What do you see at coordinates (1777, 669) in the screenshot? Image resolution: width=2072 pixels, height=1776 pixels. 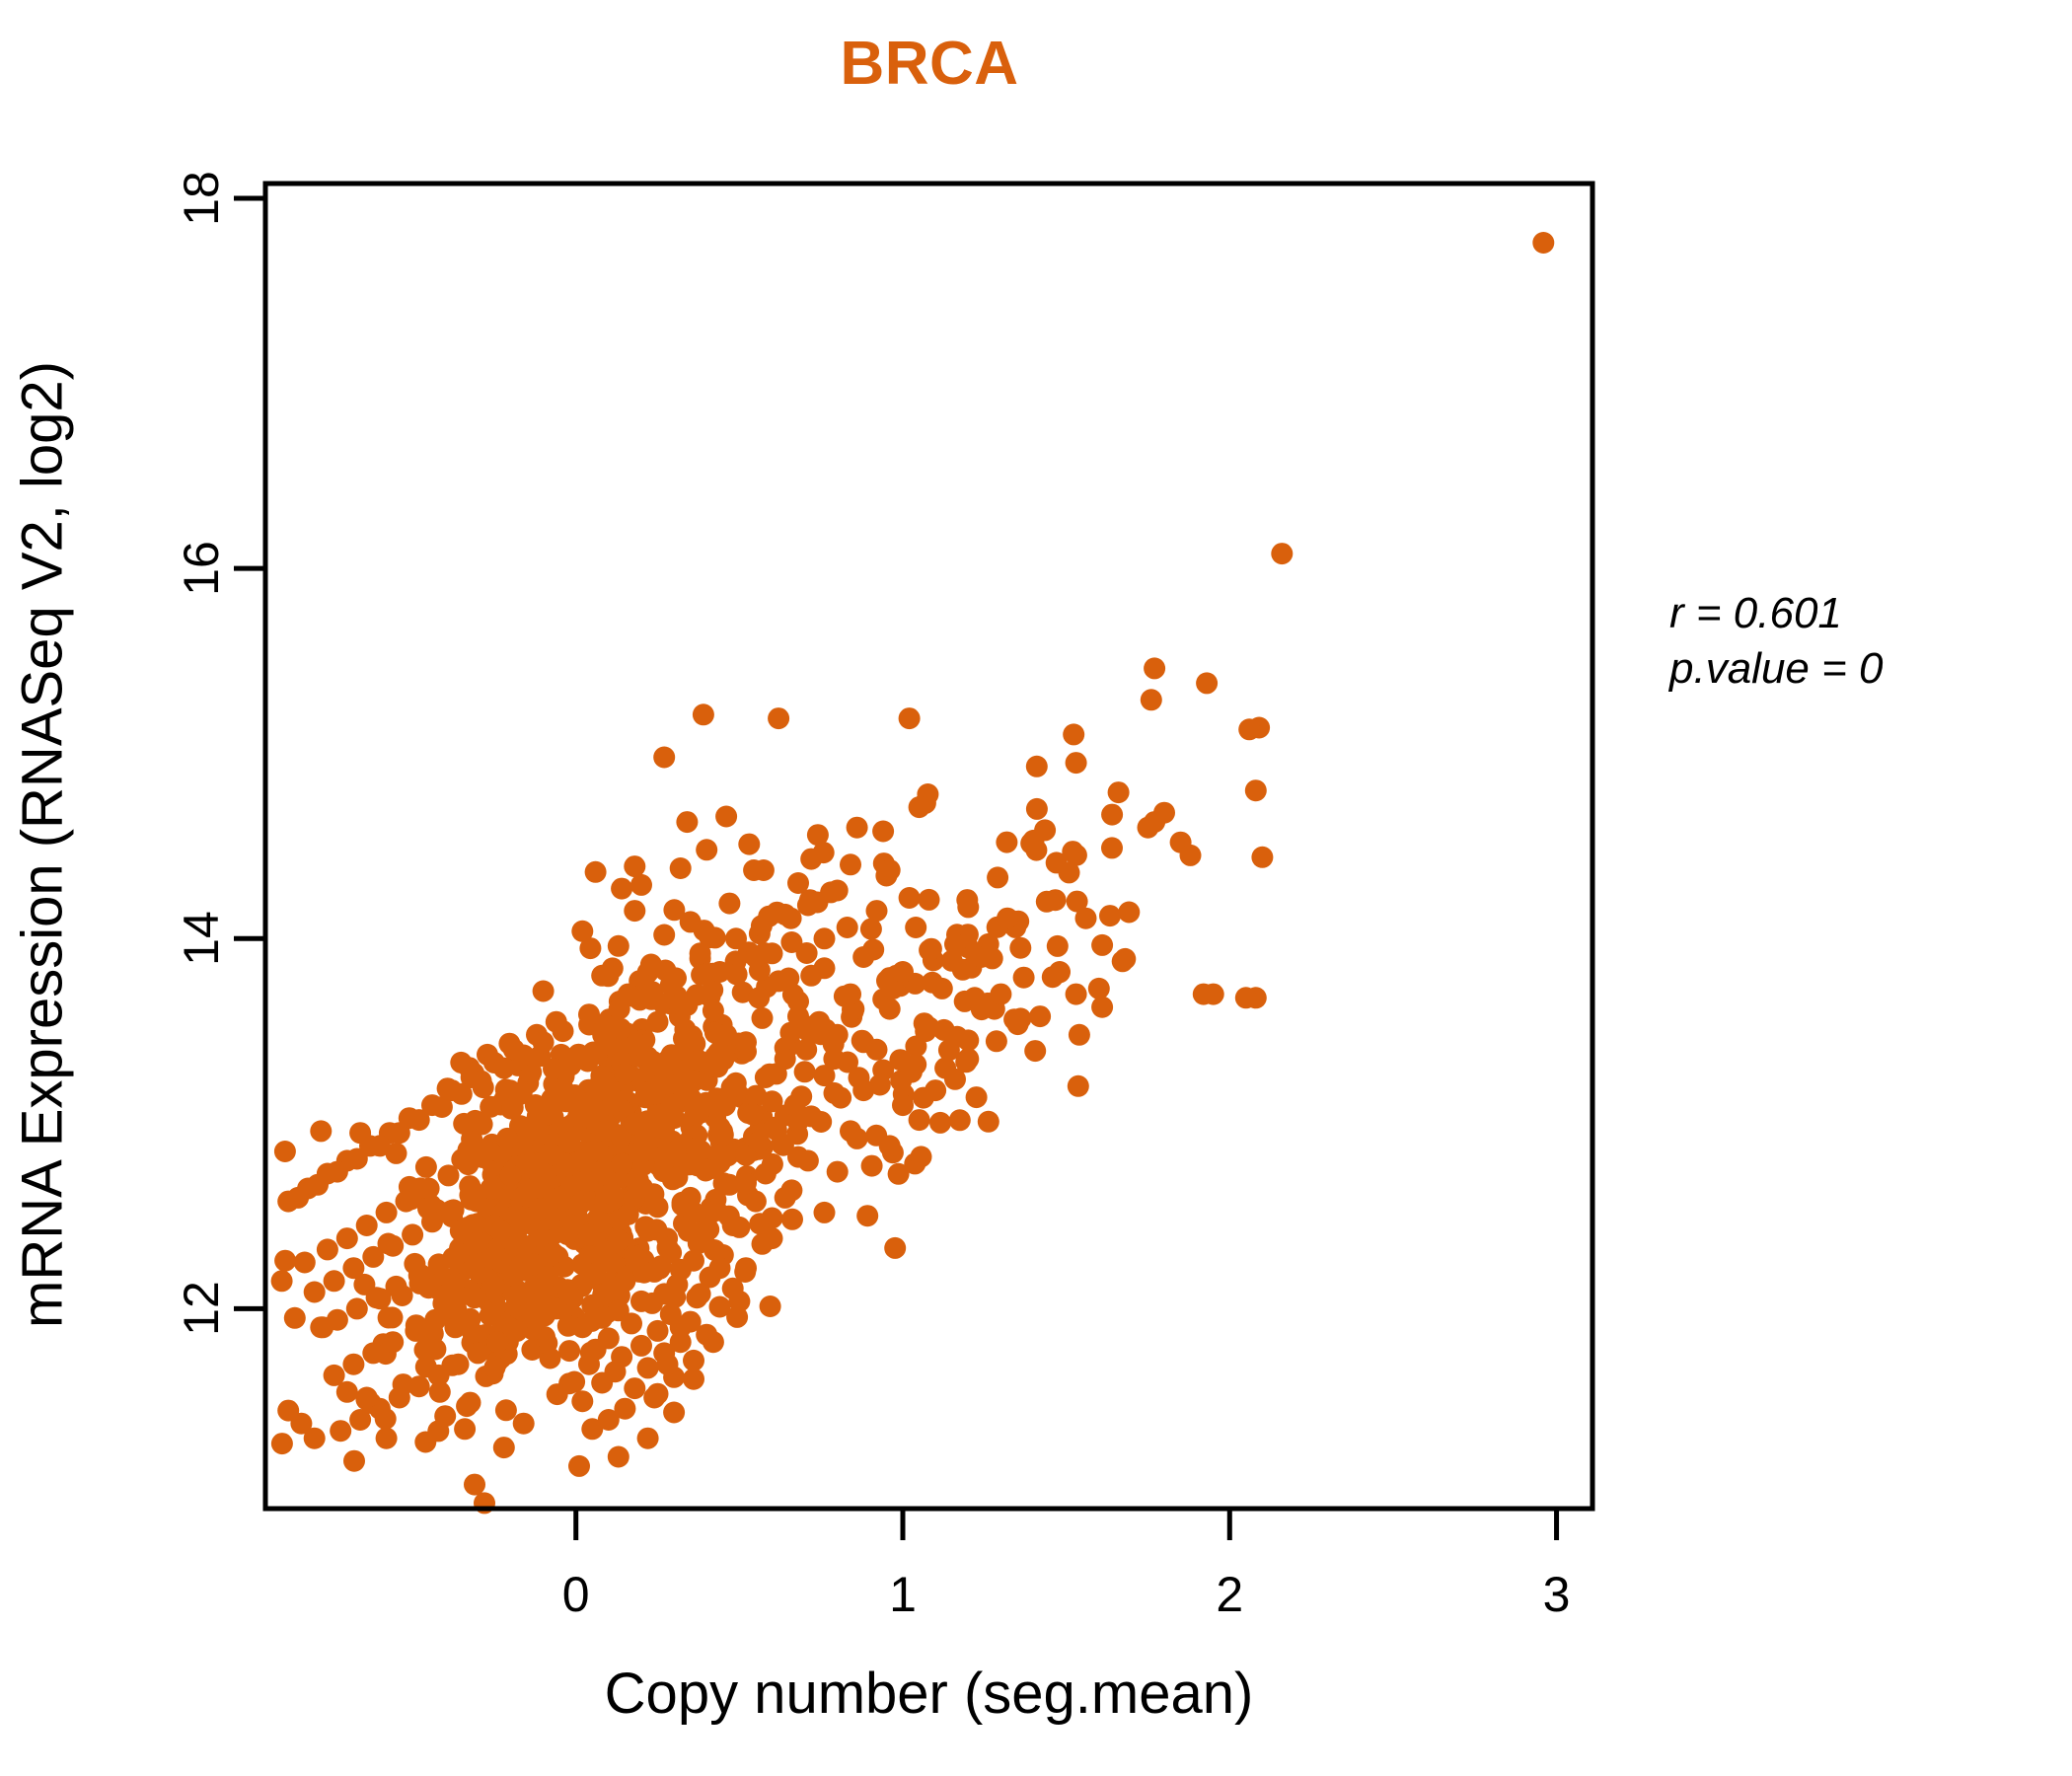 I see `pvalue-label: p.value = 0` at bounding box center [1777, 669].